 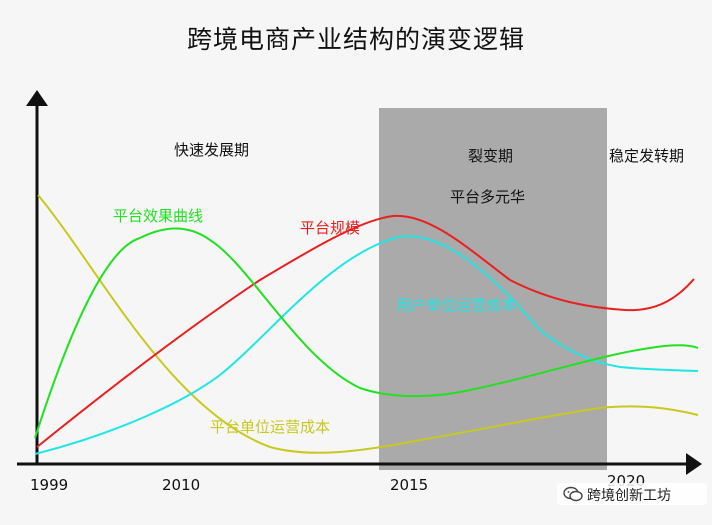 I want to click on platform-scale-label: 平台规模, so click(x=330, y=228).